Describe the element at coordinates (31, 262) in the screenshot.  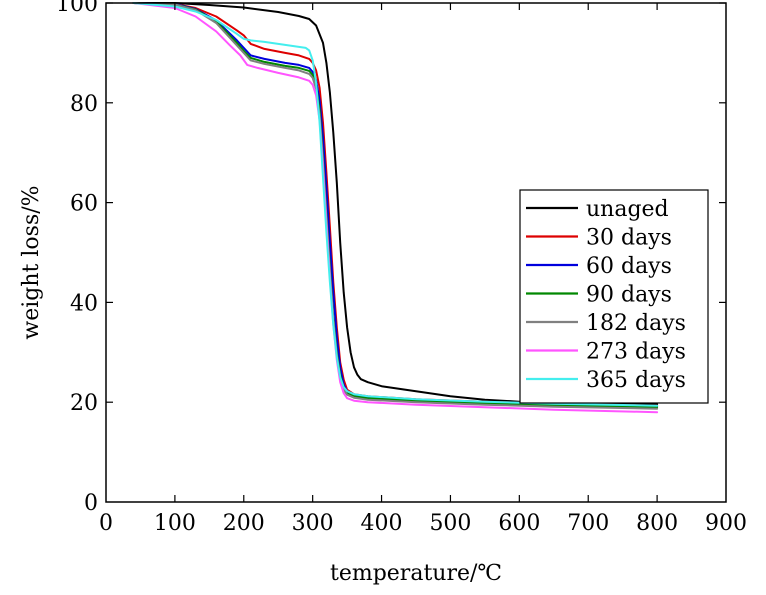
I see `y-axis-label: weight loss/%` at that location.